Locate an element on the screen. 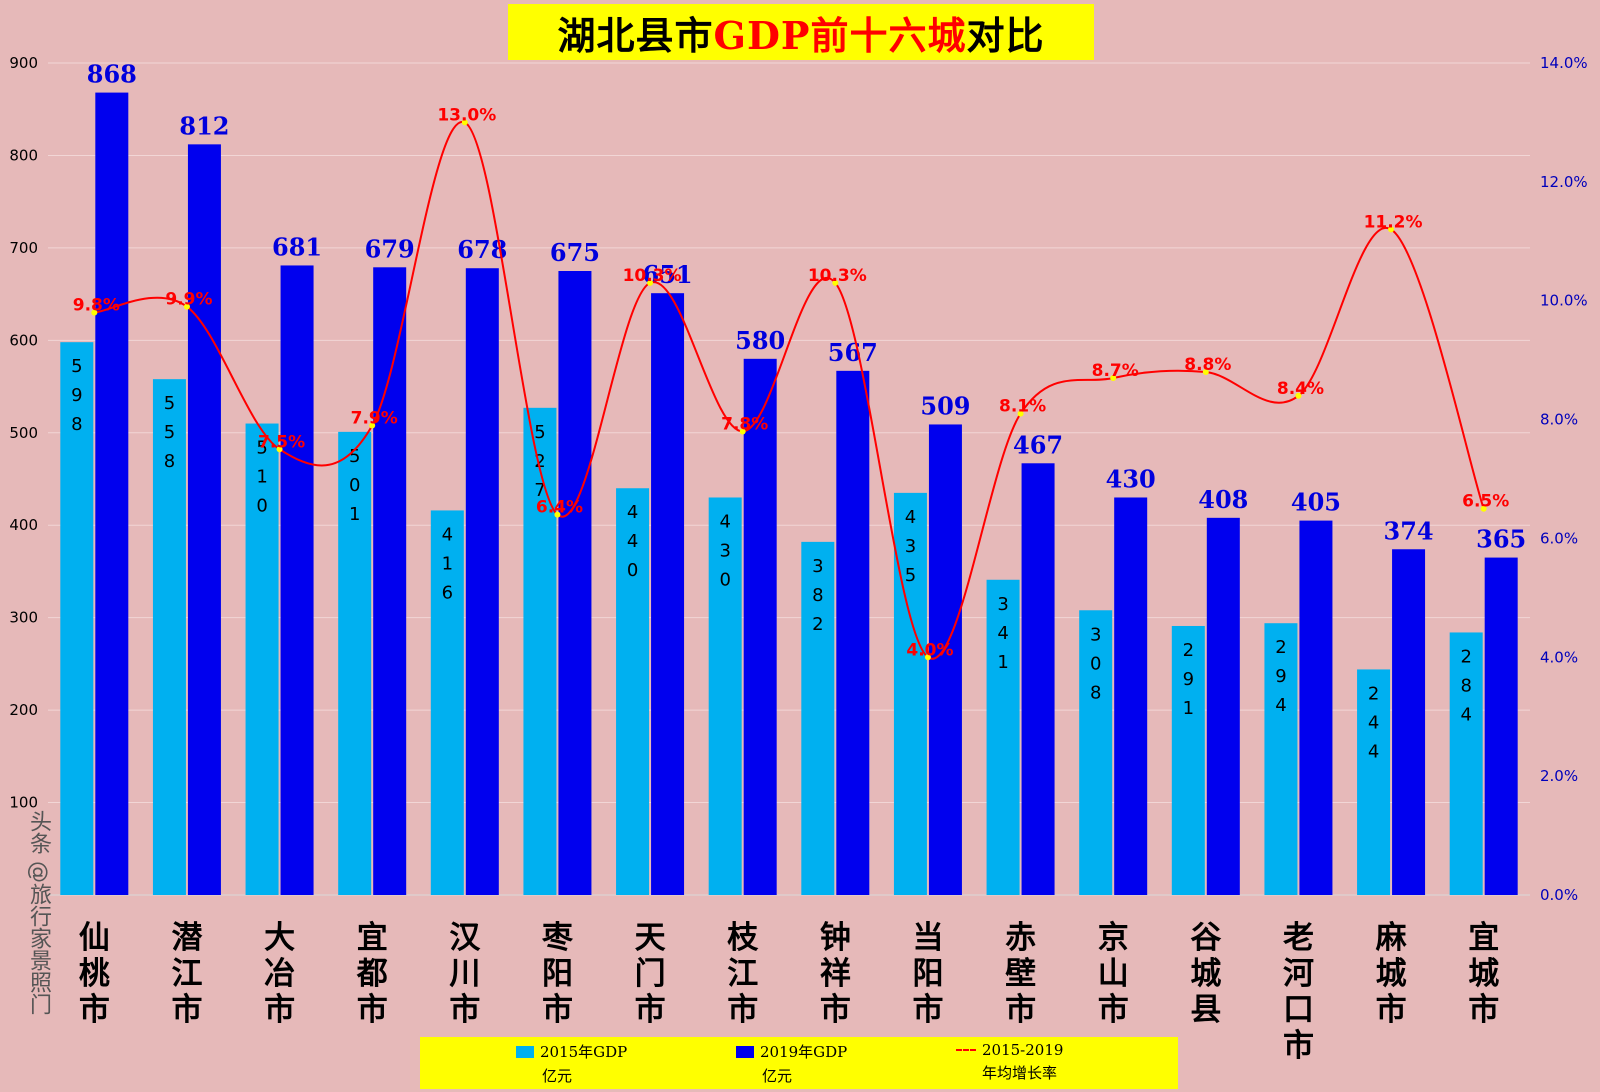 The image size is (1600, 1092). bar-2015-label-digit: 3 is located at coordinates (1095, 634).